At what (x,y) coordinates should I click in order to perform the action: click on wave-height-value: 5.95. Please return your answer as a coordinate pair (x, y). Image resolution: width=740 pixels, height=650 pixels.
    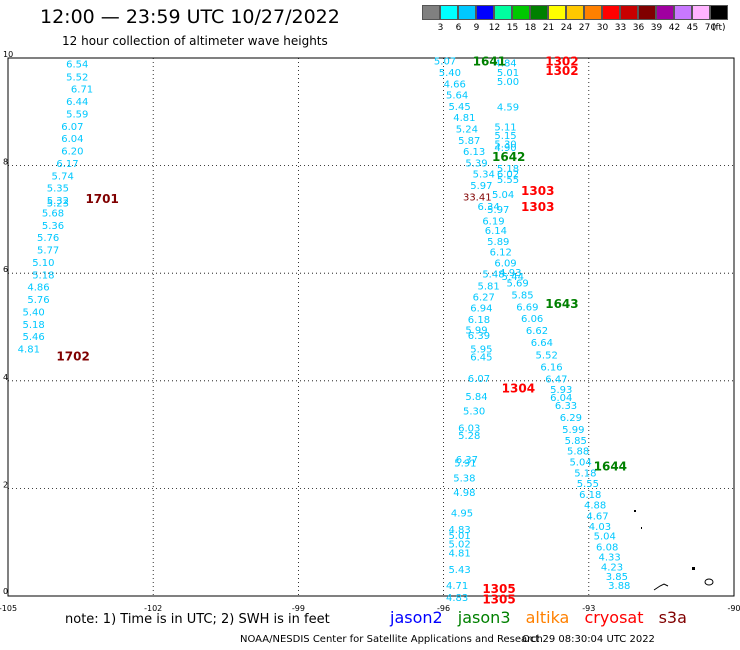
    Looking at the image, I should click on (481, 350).